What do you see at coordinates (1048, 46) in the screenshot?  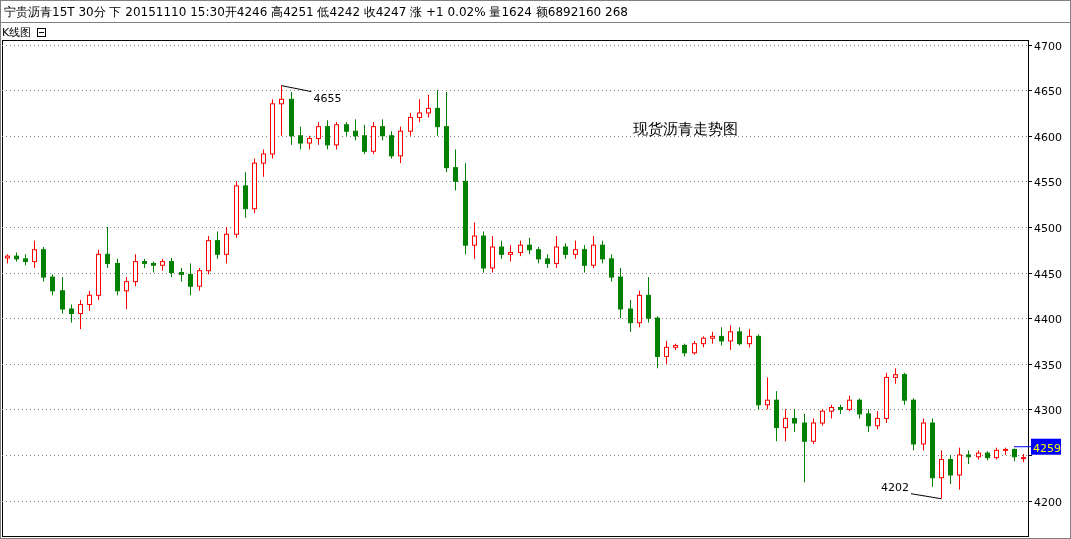 I see `y-tick-label: 4700` at bounding box center [1048, 46].